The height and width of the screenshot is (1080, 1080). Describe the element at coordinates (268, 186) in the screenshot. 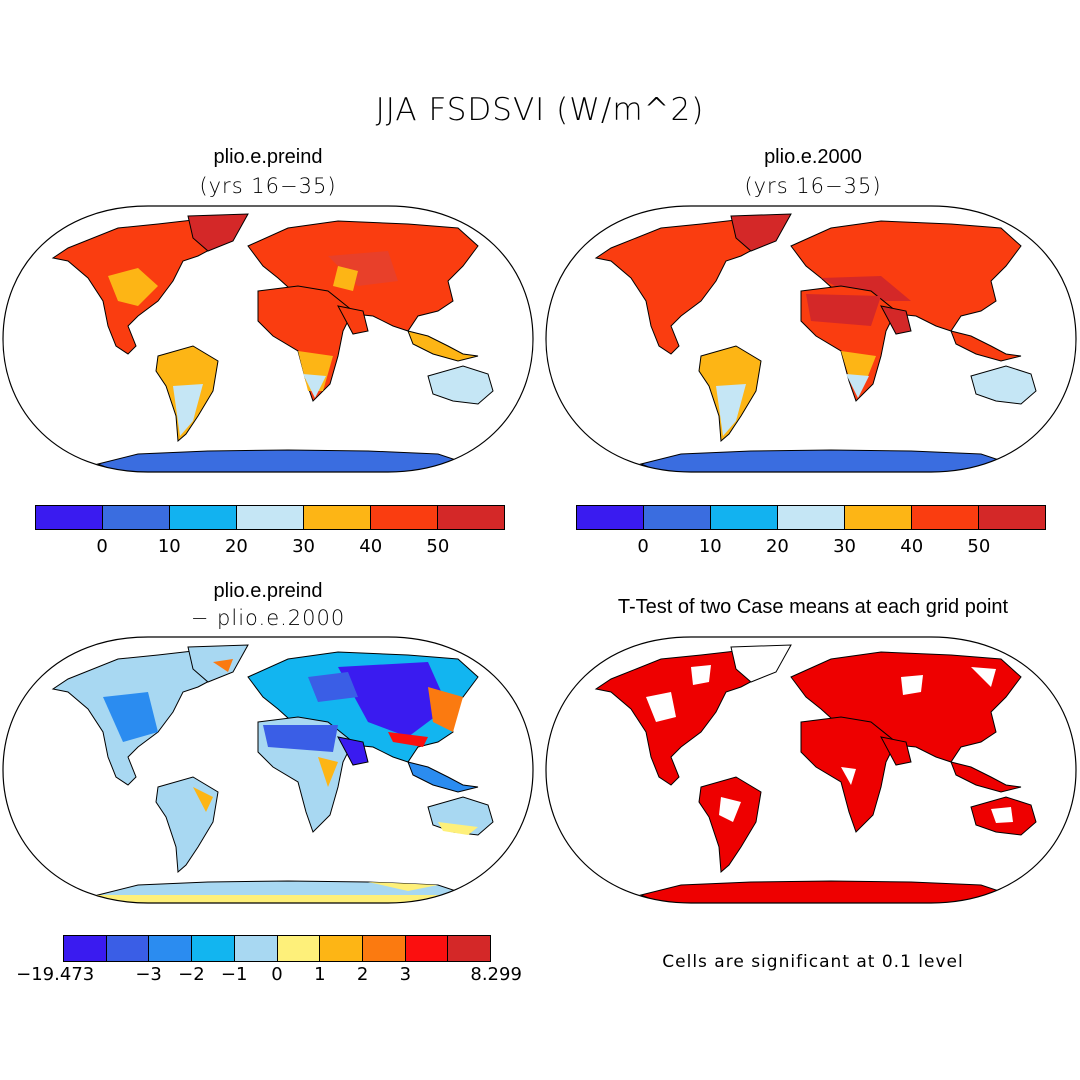

I see `panel-subtitle-preind: (yrs 16−35)` at that location.